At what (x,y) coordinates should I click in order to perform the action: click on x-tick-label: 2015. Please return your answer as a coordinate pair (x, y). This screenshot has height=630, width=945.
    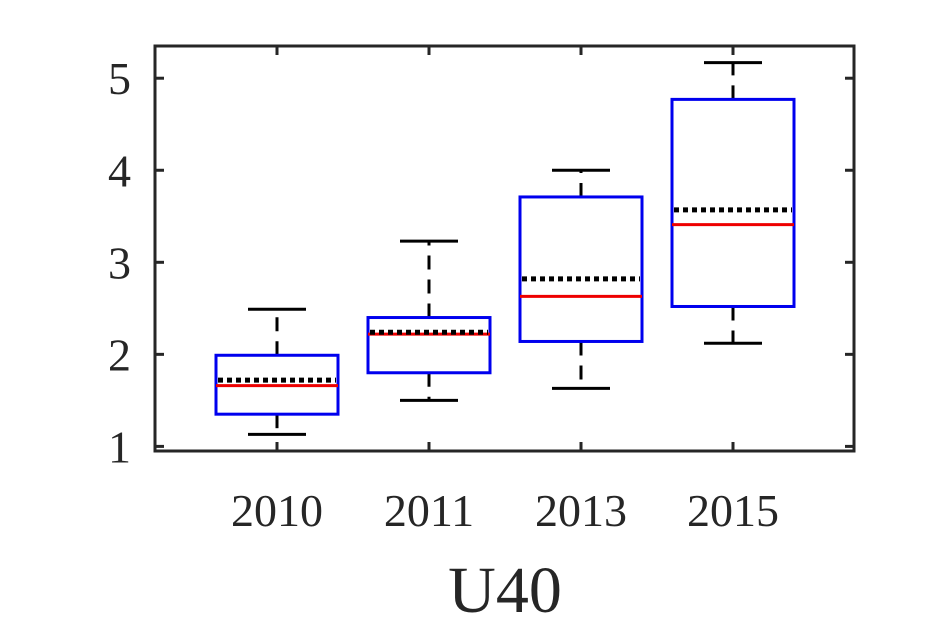
    Looking at the image, I should click on (733, 510).